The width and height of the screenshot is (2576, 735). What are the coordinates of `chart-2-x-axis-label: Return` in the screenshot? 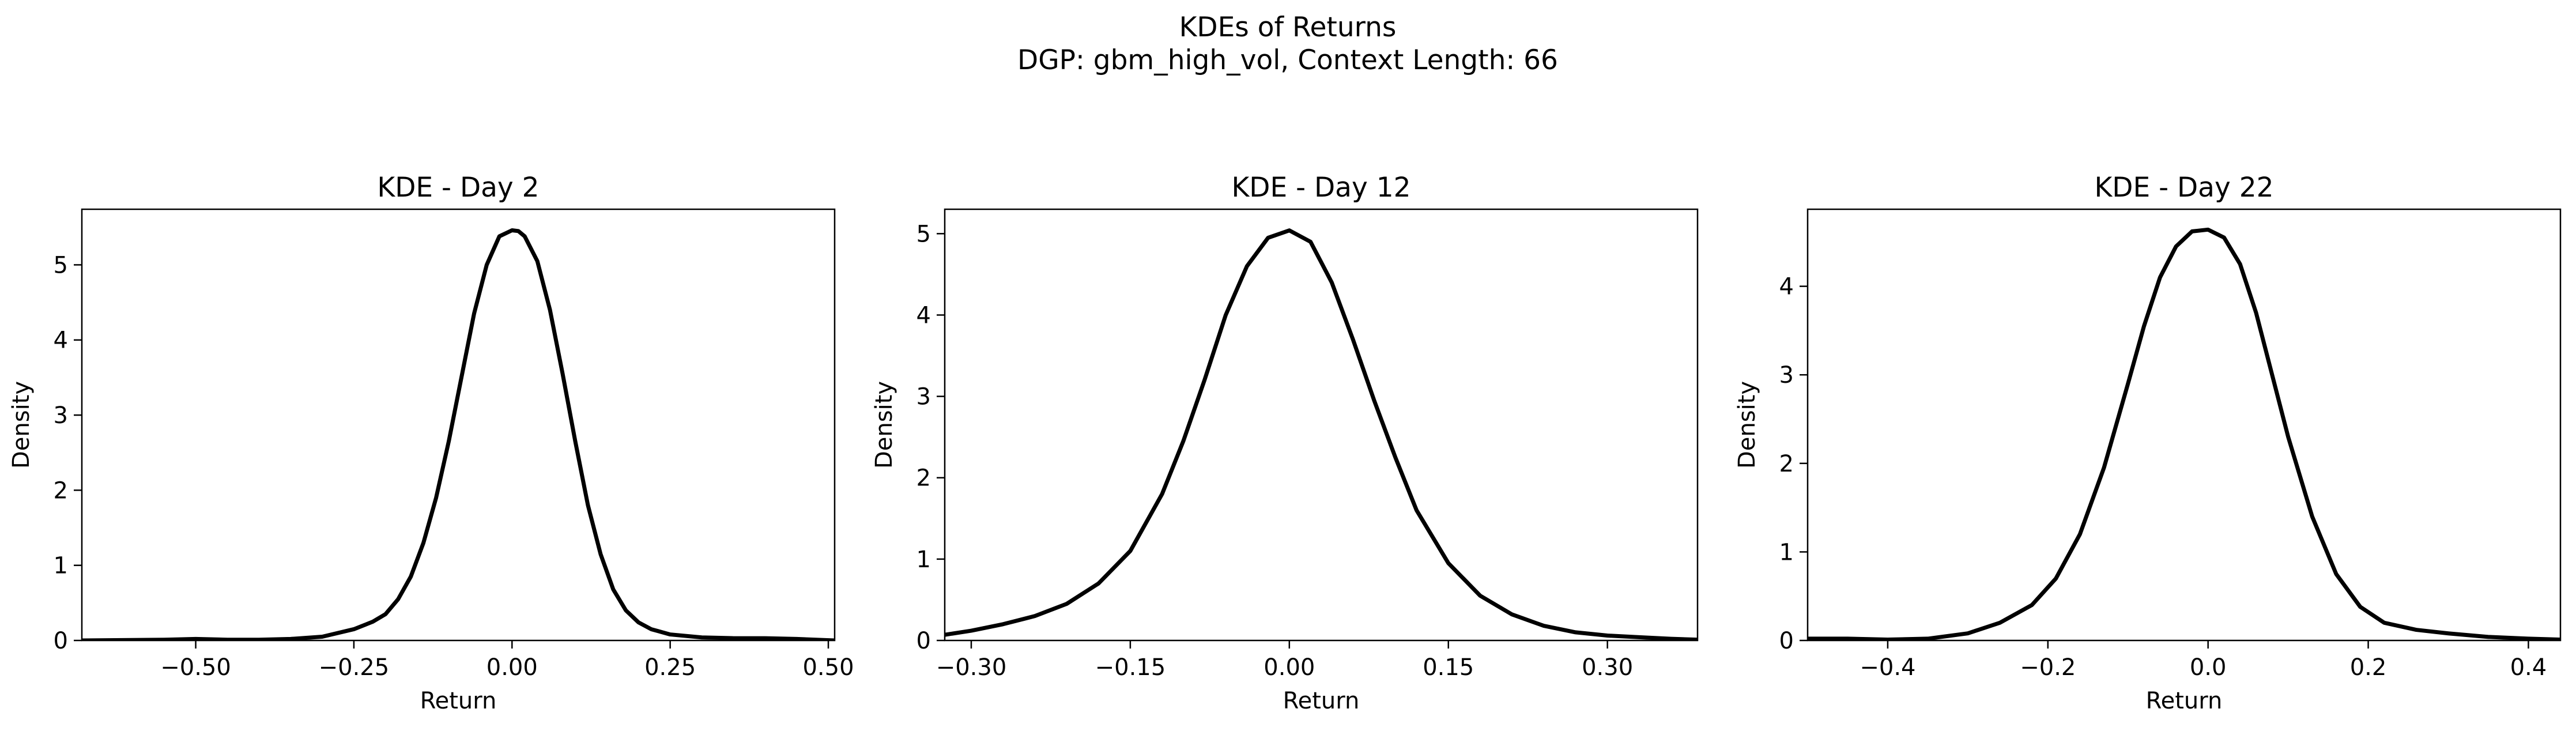 It's located at (2184, 701).